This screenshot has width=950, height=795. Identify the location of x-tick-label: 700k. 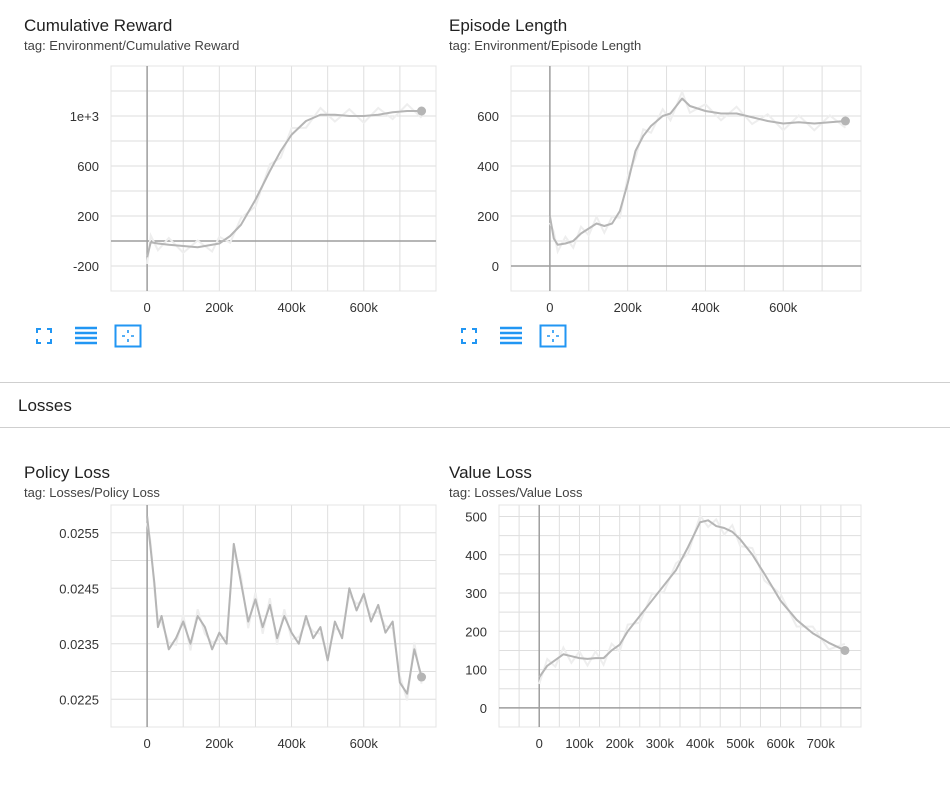
(821, 743).